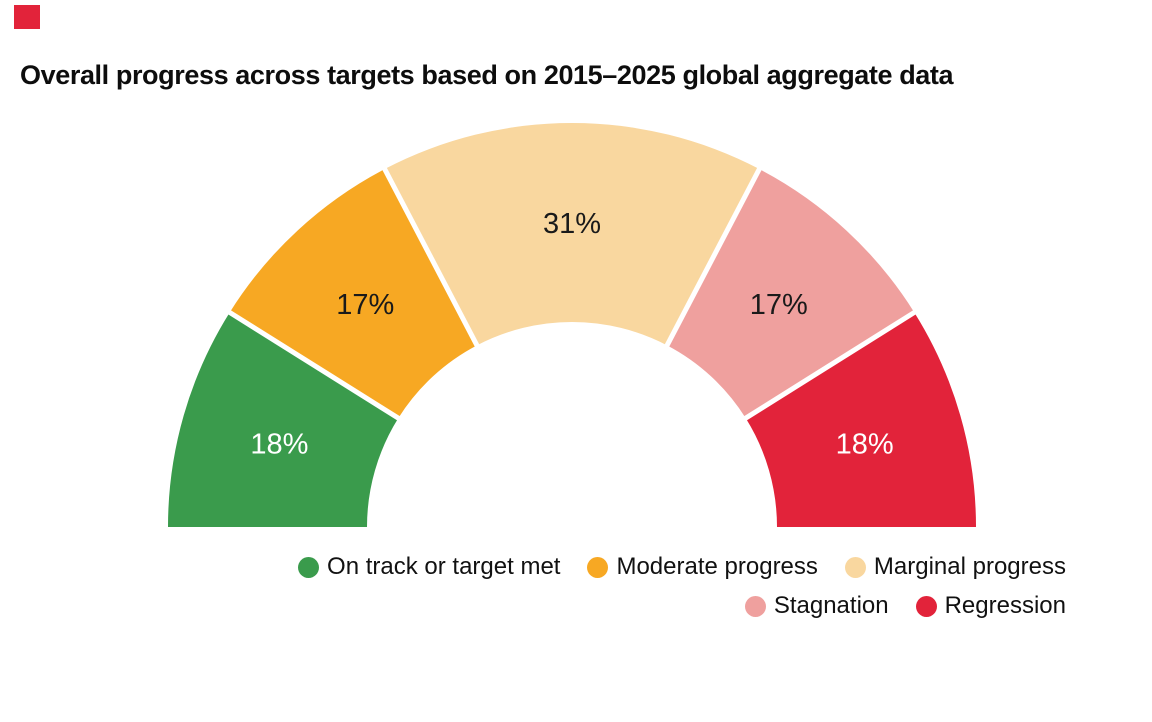 This screenshot has width=1152, height=722. What do you see at coordinates (717, 566) in the screenshot?
I see `legend-item-label: Moderate progress` at bounding box center [717, 566].